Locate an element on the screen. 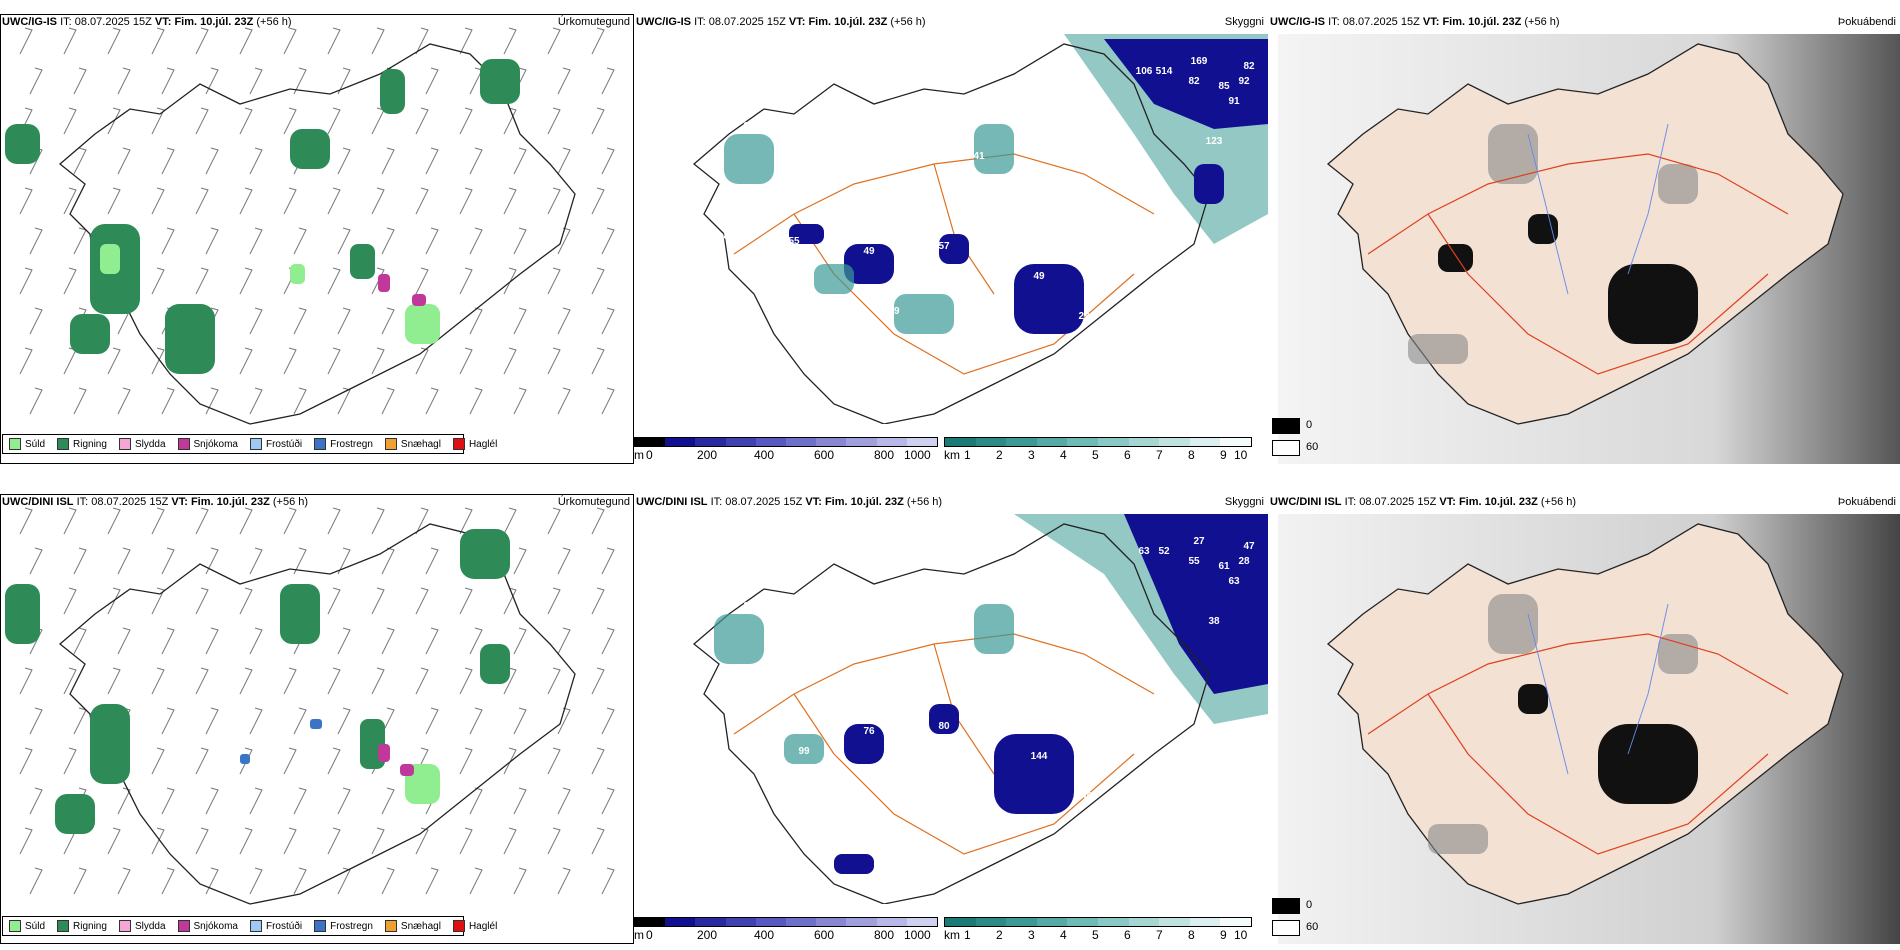  iceland-coastline is located at coordinates (951, 713).